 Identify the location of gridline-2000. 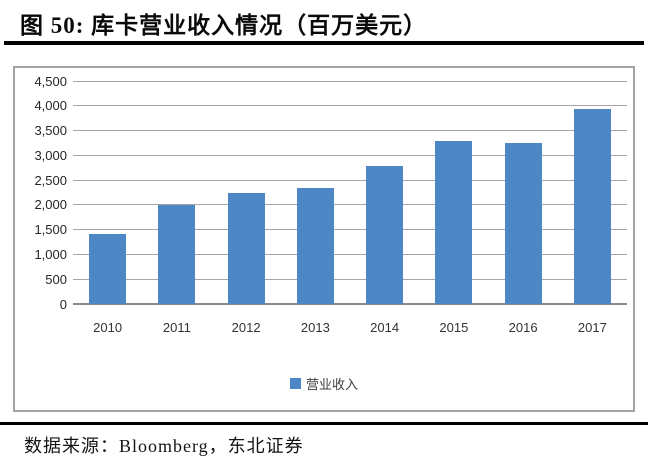
(350, 205).